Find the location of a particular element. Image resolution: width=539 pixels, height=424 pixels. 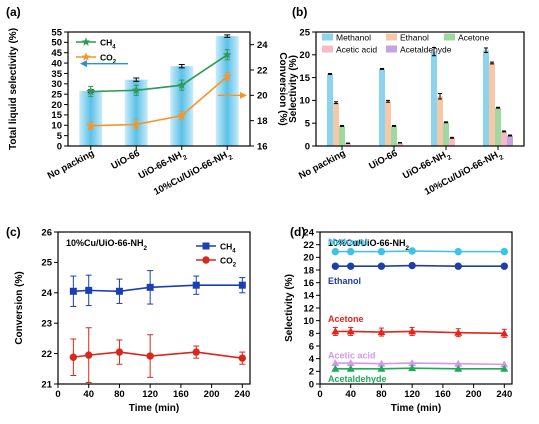

panel-label: (b) is located at coordinates (299, 12).